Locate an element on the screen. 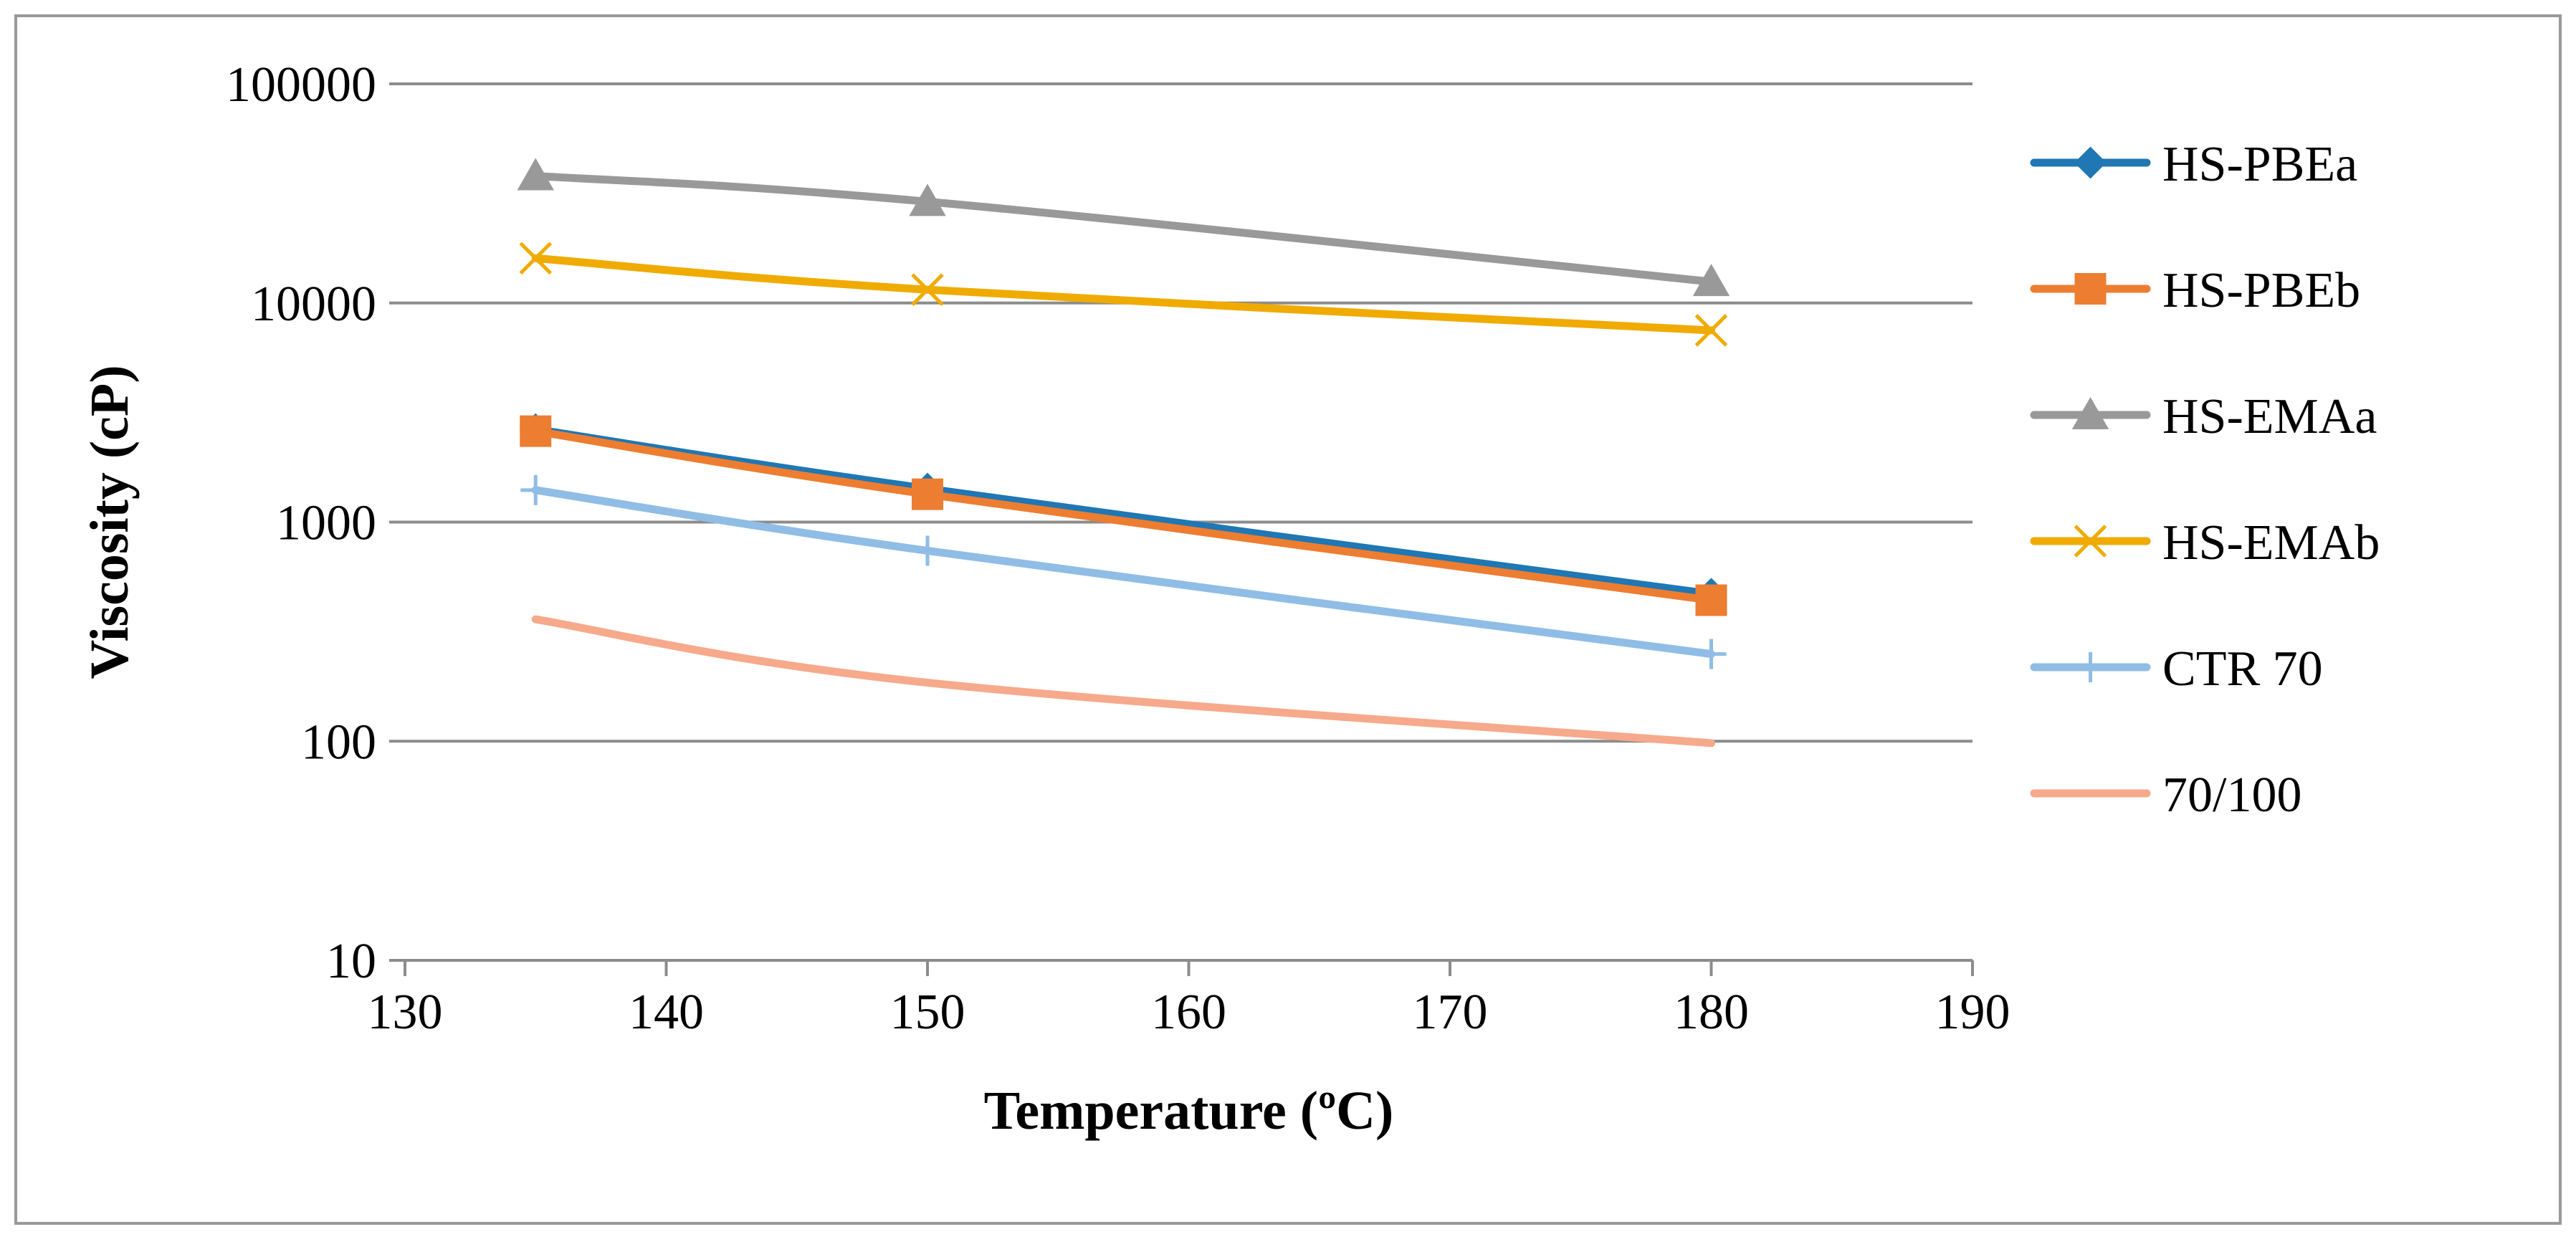 The image size is (2576, 1247). legend-item-hs-pbeb: HS-PBEb is located at coordinates (2195, 290).